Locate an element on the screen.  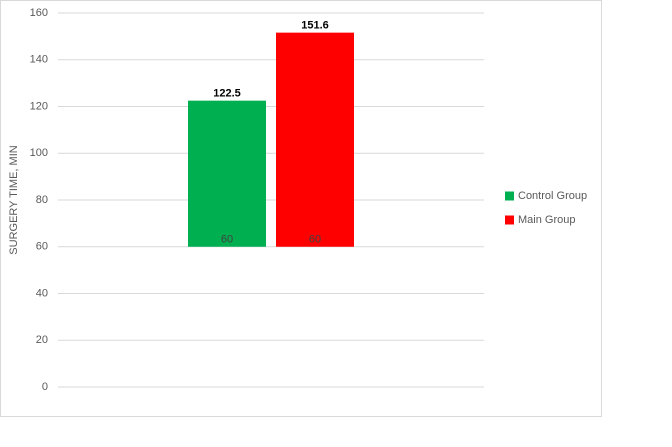
bars is located at coordinates (271, 139).